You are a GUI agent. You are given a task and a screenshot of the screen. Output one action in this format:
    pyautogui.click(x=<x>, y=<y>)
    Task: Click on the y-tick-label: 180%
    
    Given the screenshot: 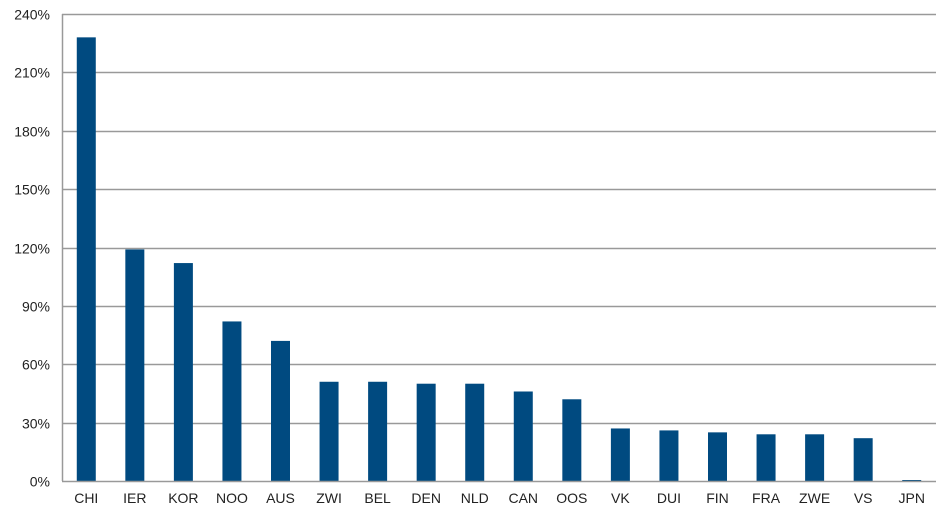 What is the action you would take?
    pyautogui.click(x=32, y=132)
    